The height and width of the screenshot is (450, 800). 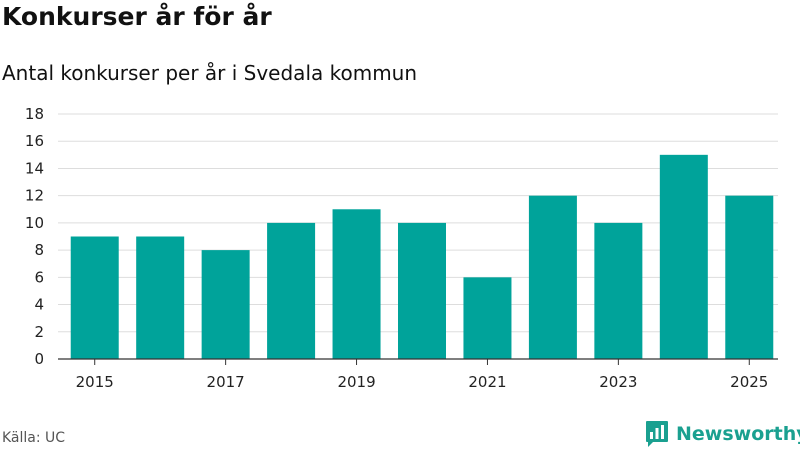 What do you see at coordinates (137, 16) in the screenshot?
I see `chart-title: Konkurser år för år` at bounding box center [137, 16].